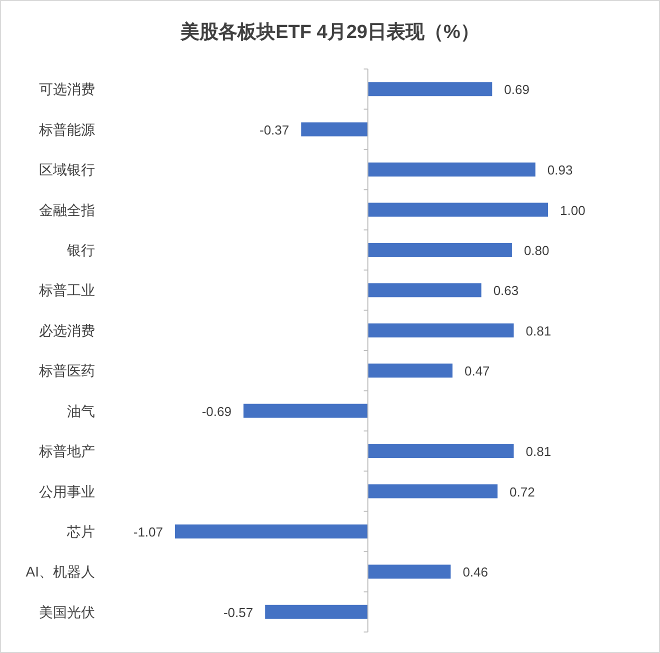 The width and height of the screenshot is (660, 653). What do you see at coordinates (67, 170) in the screenshot?
I see `y-tick-label: 区域银行` at bounding box center [67, 170].